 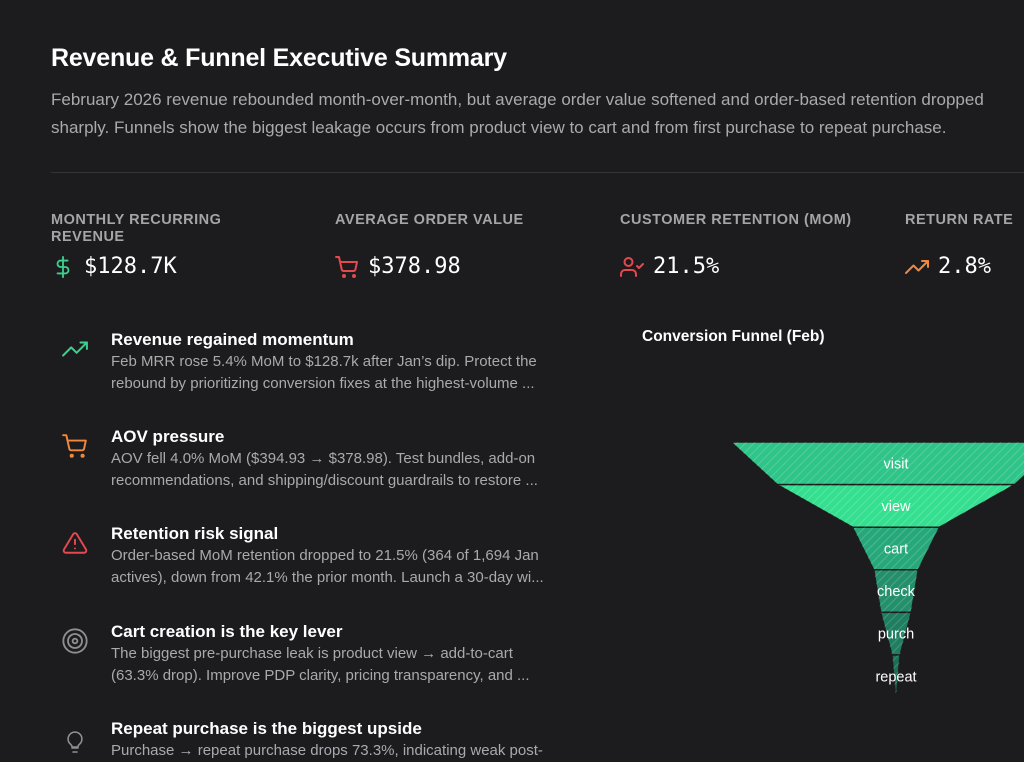 I want to click on kpi-label-line: CUSTOMER RETENTION (MOM), so click(x=736, y=220).